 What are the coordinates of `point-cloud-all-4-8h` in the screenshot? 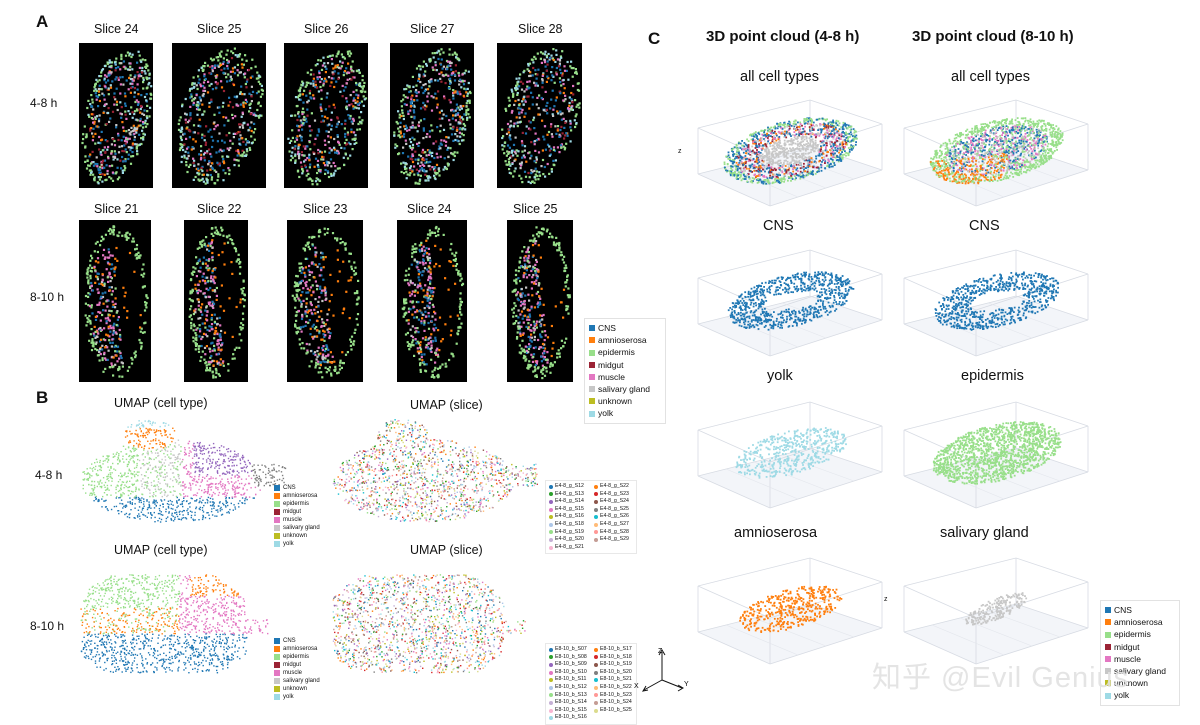 It's located at (790, 149).